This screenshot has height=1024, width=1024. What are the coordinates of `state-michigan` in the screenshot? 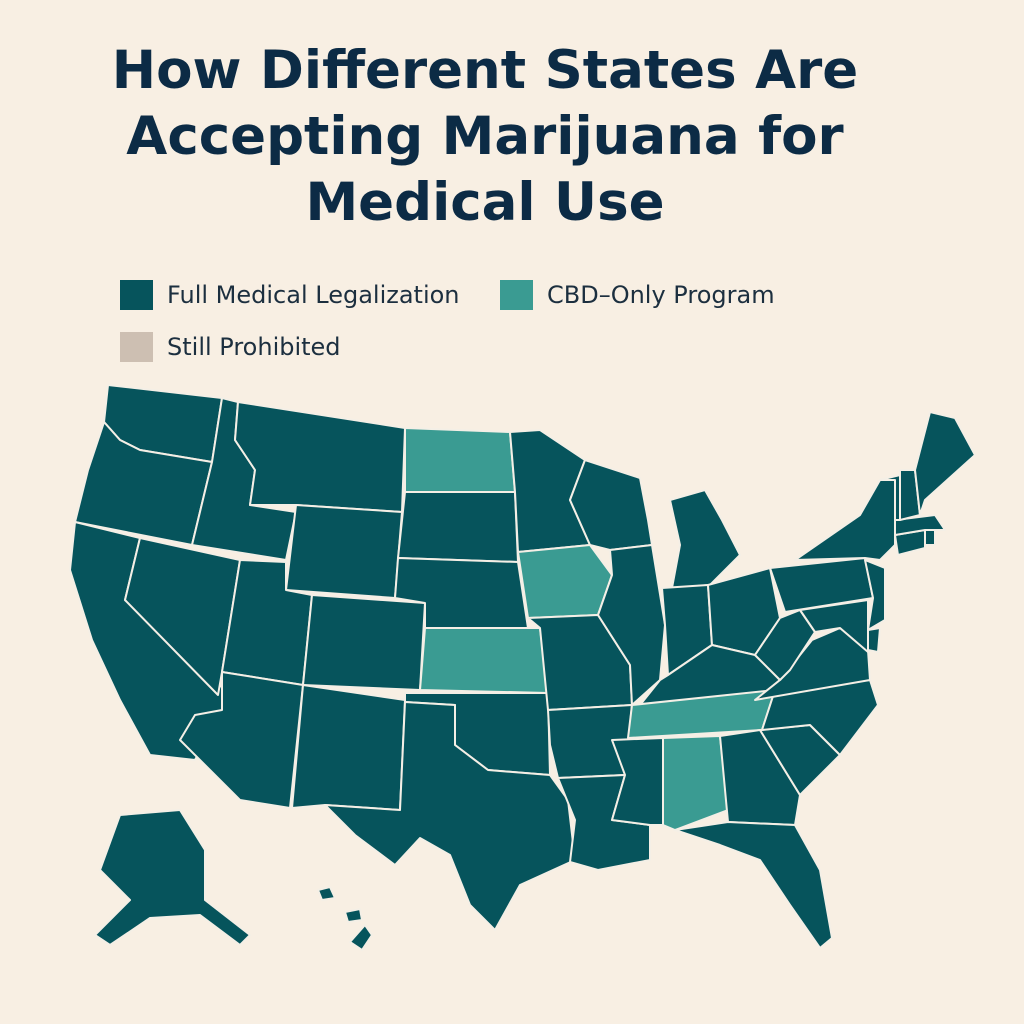 It's located at (705, 539).